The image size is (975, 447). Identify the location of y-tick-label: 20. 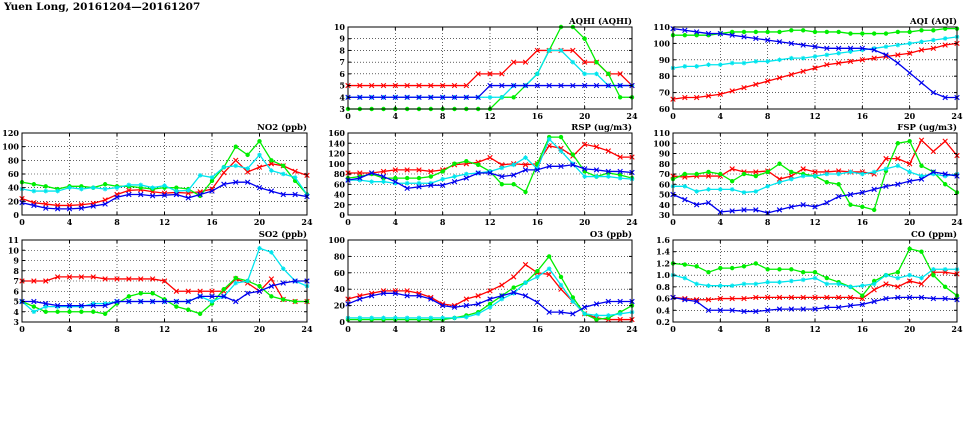
(340, 306).